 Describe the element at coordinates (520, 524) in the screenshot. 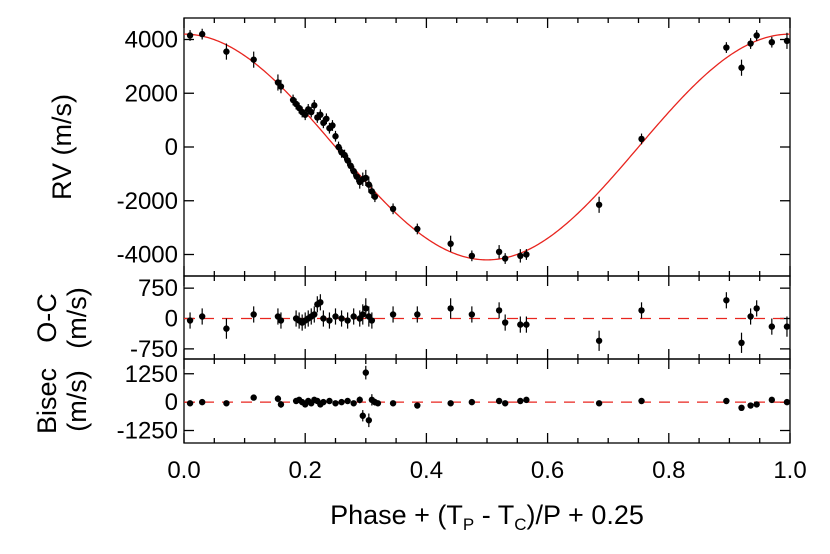

I see `x-axis-title-sub-c: C` at that location.